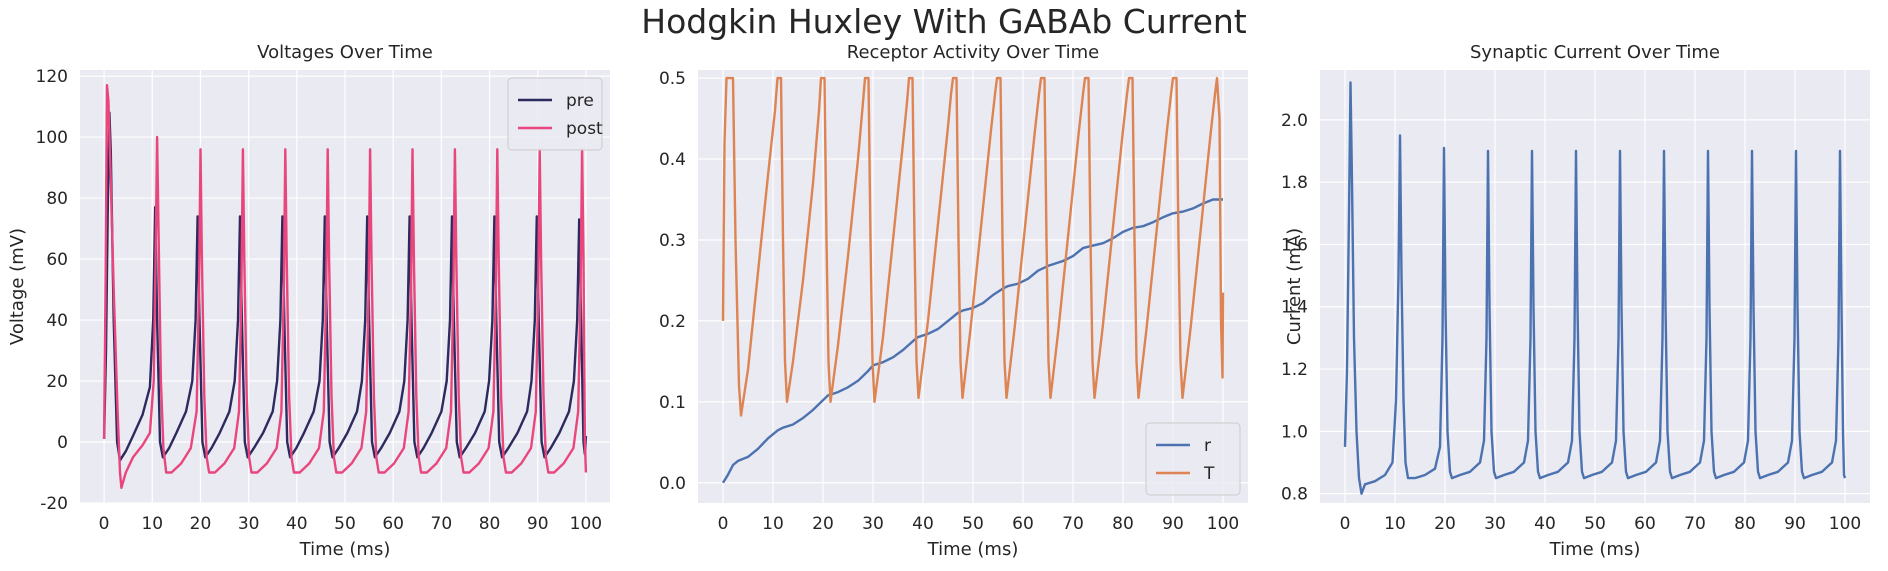 This screenshot has height=571, width=1888. I want to click on y-tick-label: 0.8, so click(1294, 495).